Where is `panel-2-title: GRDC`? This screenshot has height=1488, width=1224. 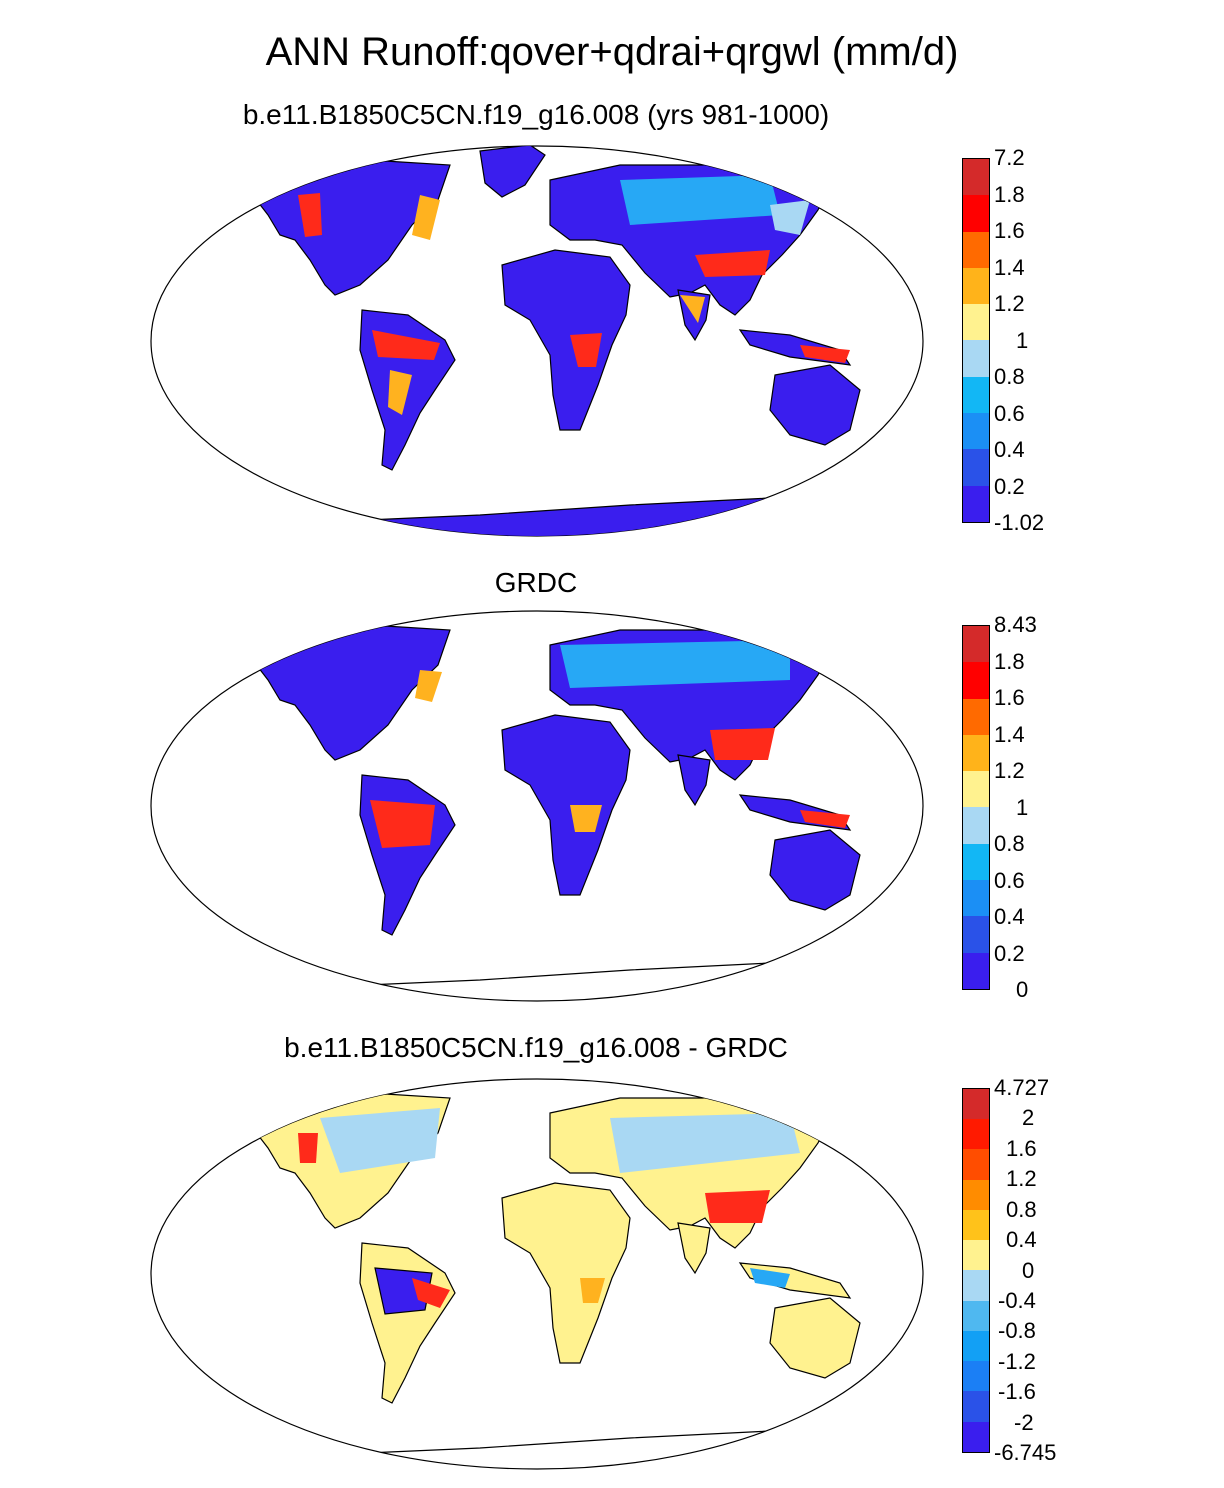 panel-2-title: GRDC is located at coordinates (536, 582).